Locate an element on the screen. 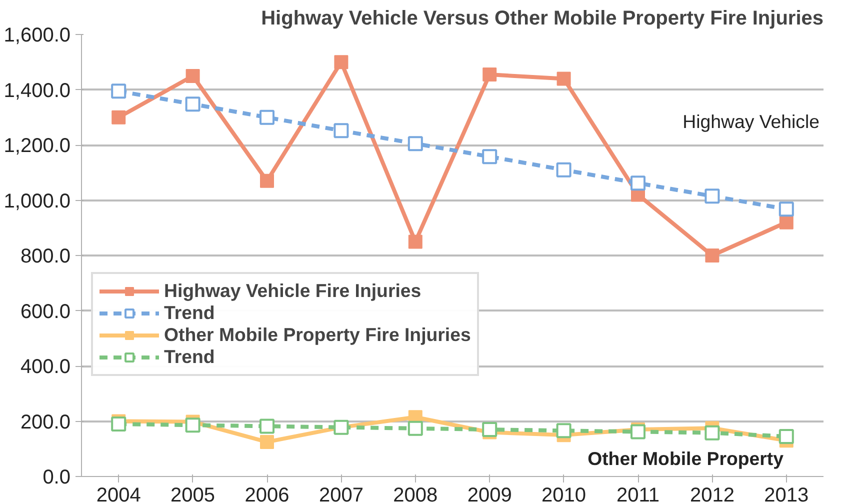  x-tick-label: 2011 is located at coordinates (638, 494).